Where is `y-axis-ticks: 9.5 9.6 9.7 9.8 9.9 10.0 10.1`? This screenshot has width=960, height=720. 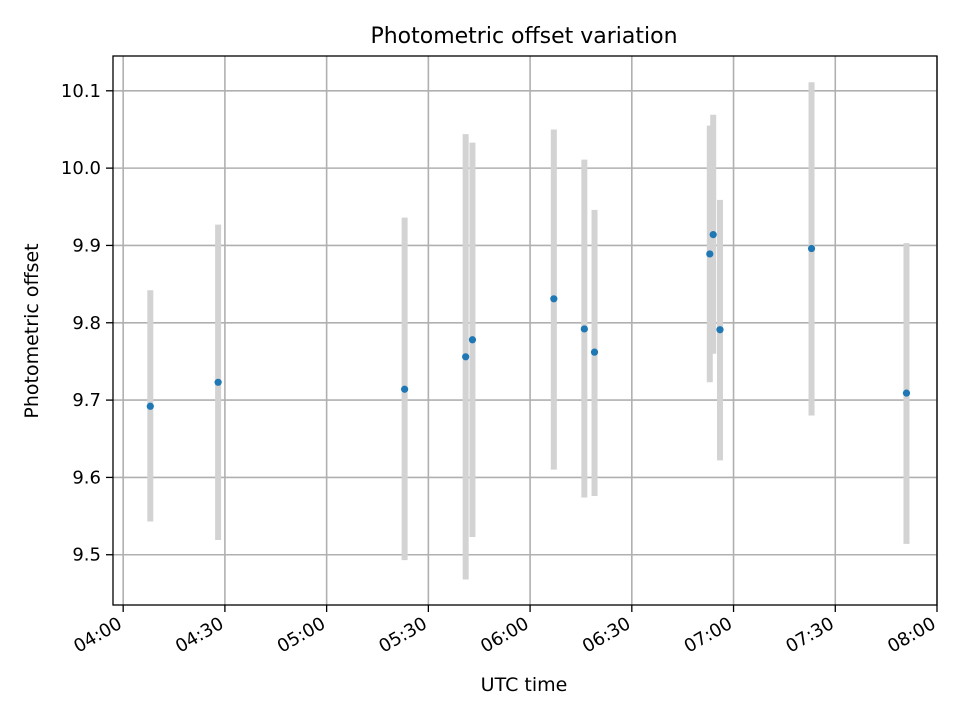 y-axis-ticks: 9.5 9.6 9.7 9.8 9.9 10.0 10.1 is located at coordinates (87, 323).